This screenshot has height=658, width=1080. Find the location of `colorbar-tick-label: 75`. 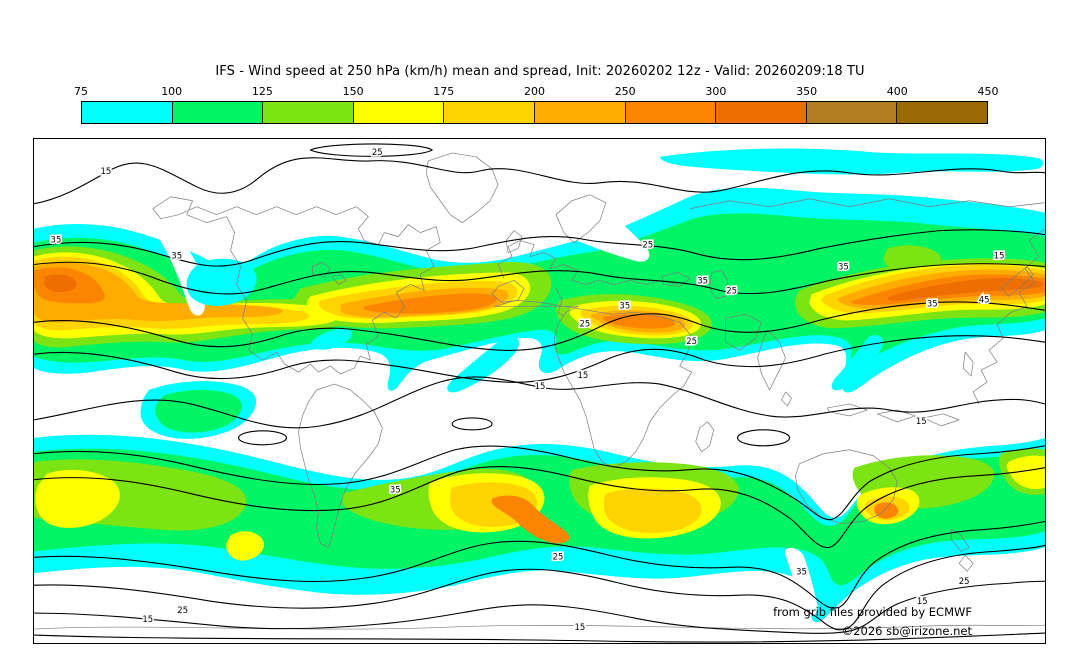

colorbar-tick-label: 75 is located at coordinates (81, 91).